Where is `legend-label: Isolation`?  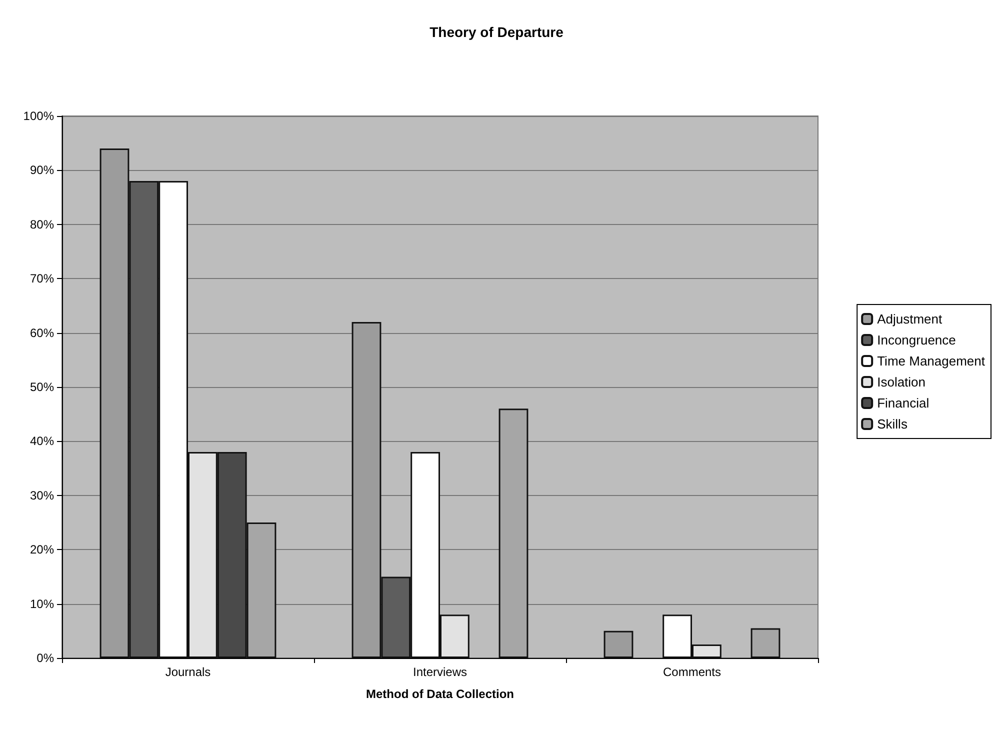 legend-label: Isolation is located at coordinates (901, 382).